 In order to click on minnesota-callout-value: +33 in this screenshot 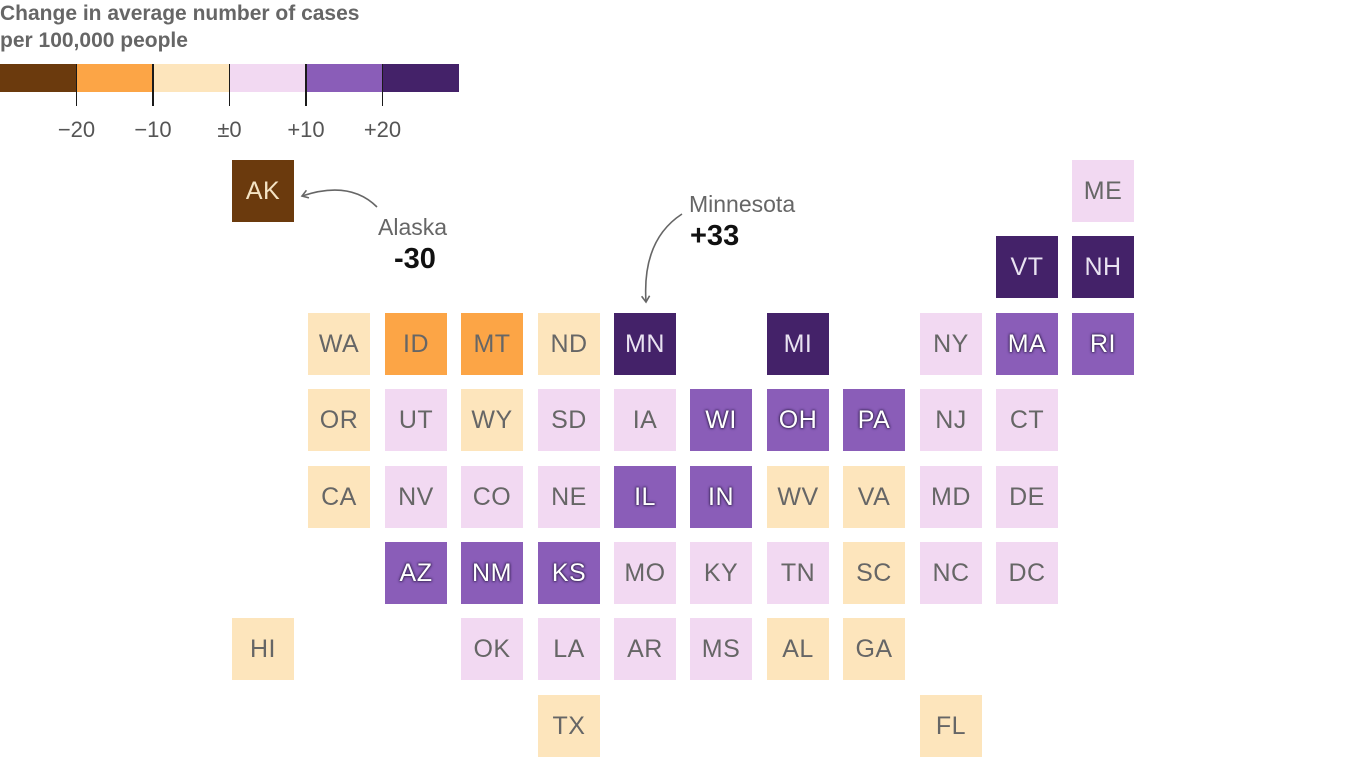, I will do `click(715, 236)`.